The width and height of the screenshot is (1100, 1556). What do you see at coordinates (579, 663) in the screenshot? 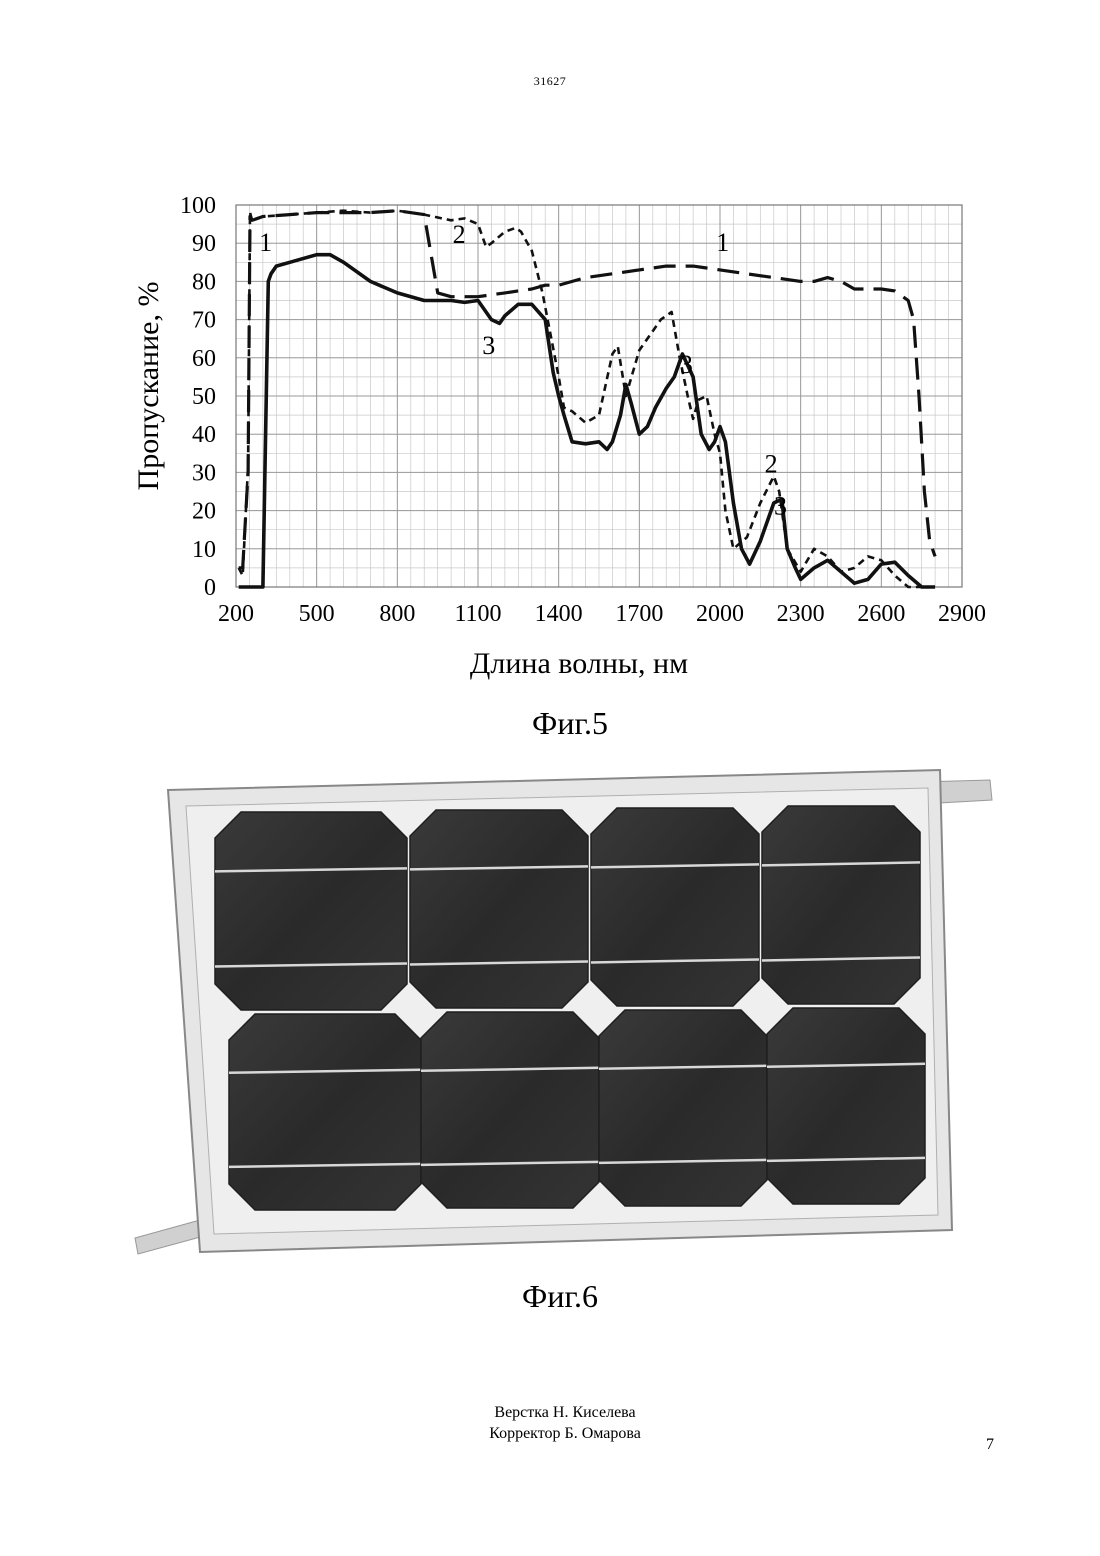
I see `x-axis-label: Длина волны, нм` at bounding box center [579, 663].